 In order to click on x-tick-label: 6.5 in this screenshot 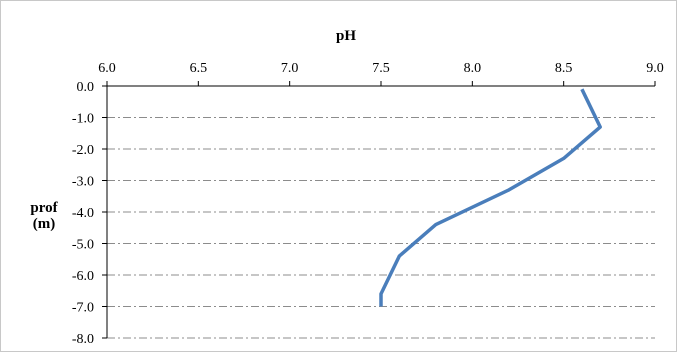, I will do `click(199, 68)`.